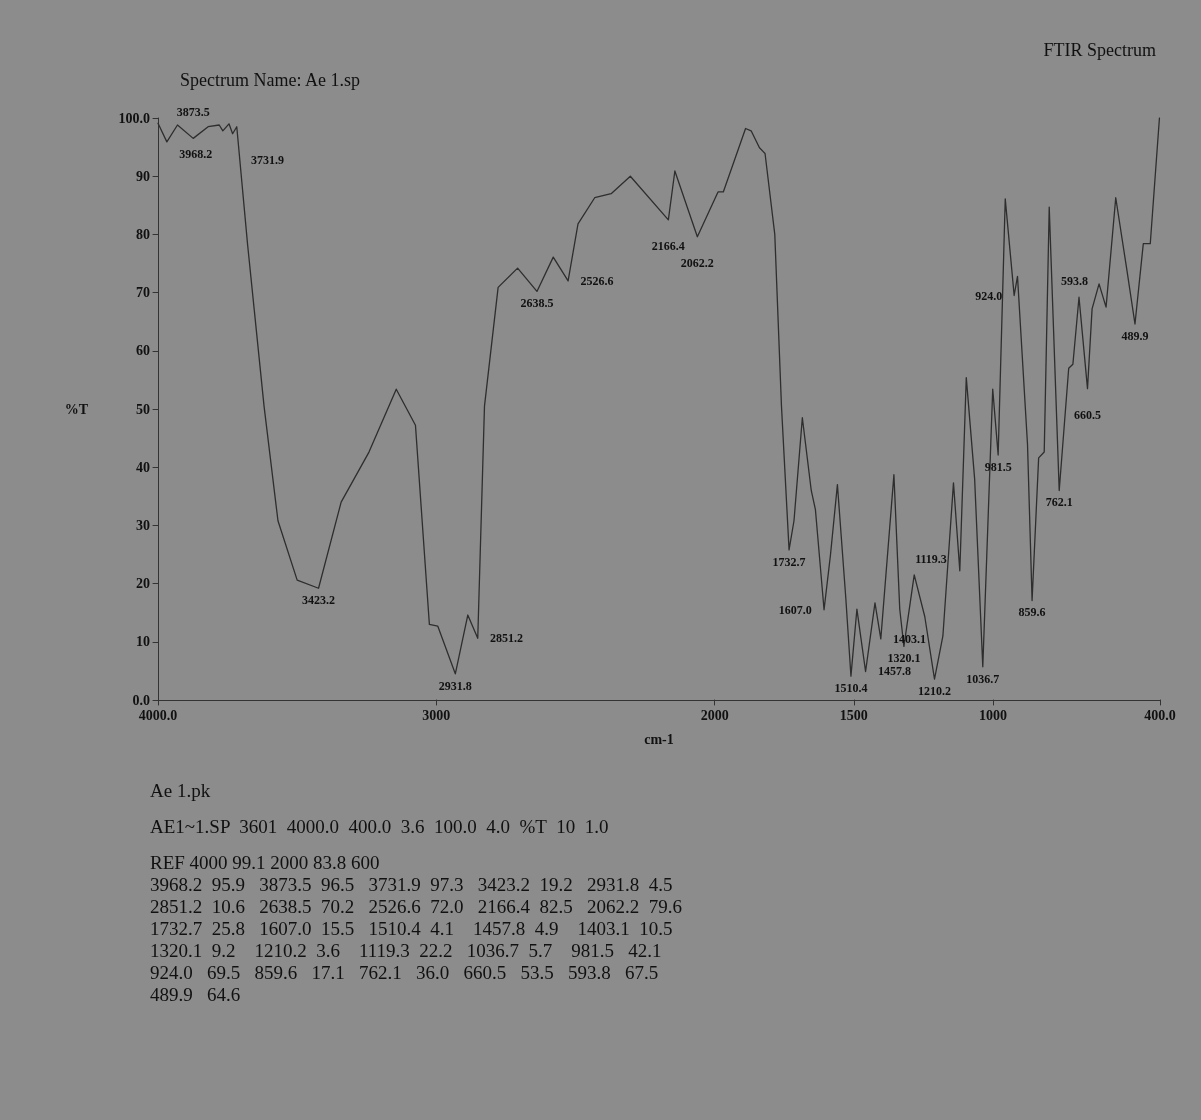  Describe the element at coordinates (894, 671) in the screenshot. I see `annotation: 1457.8` at that location.